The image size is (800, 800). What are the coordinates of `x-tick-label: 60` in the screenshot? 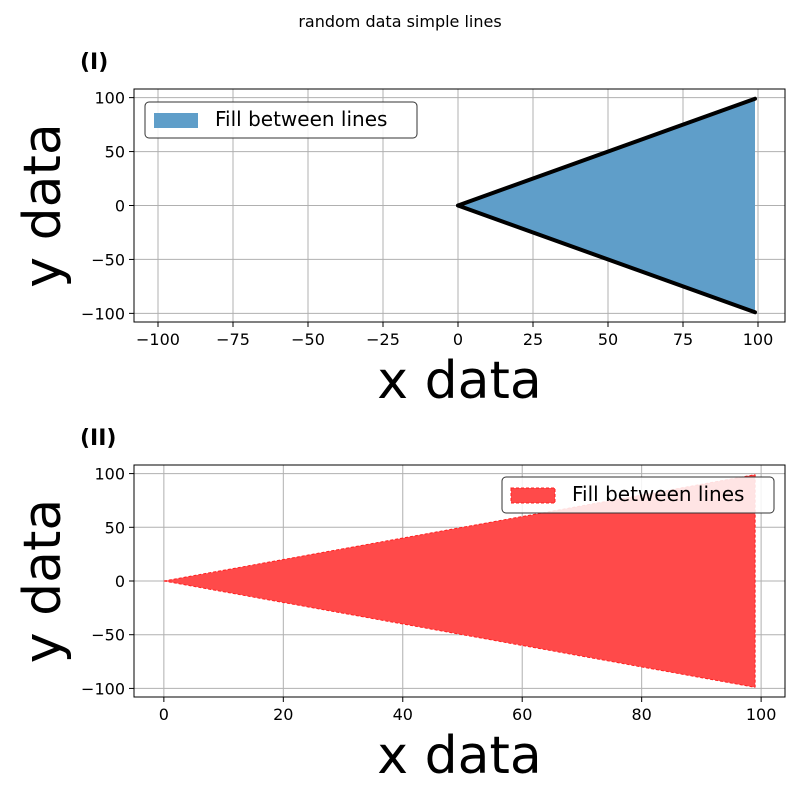 It's located at (522, 714).